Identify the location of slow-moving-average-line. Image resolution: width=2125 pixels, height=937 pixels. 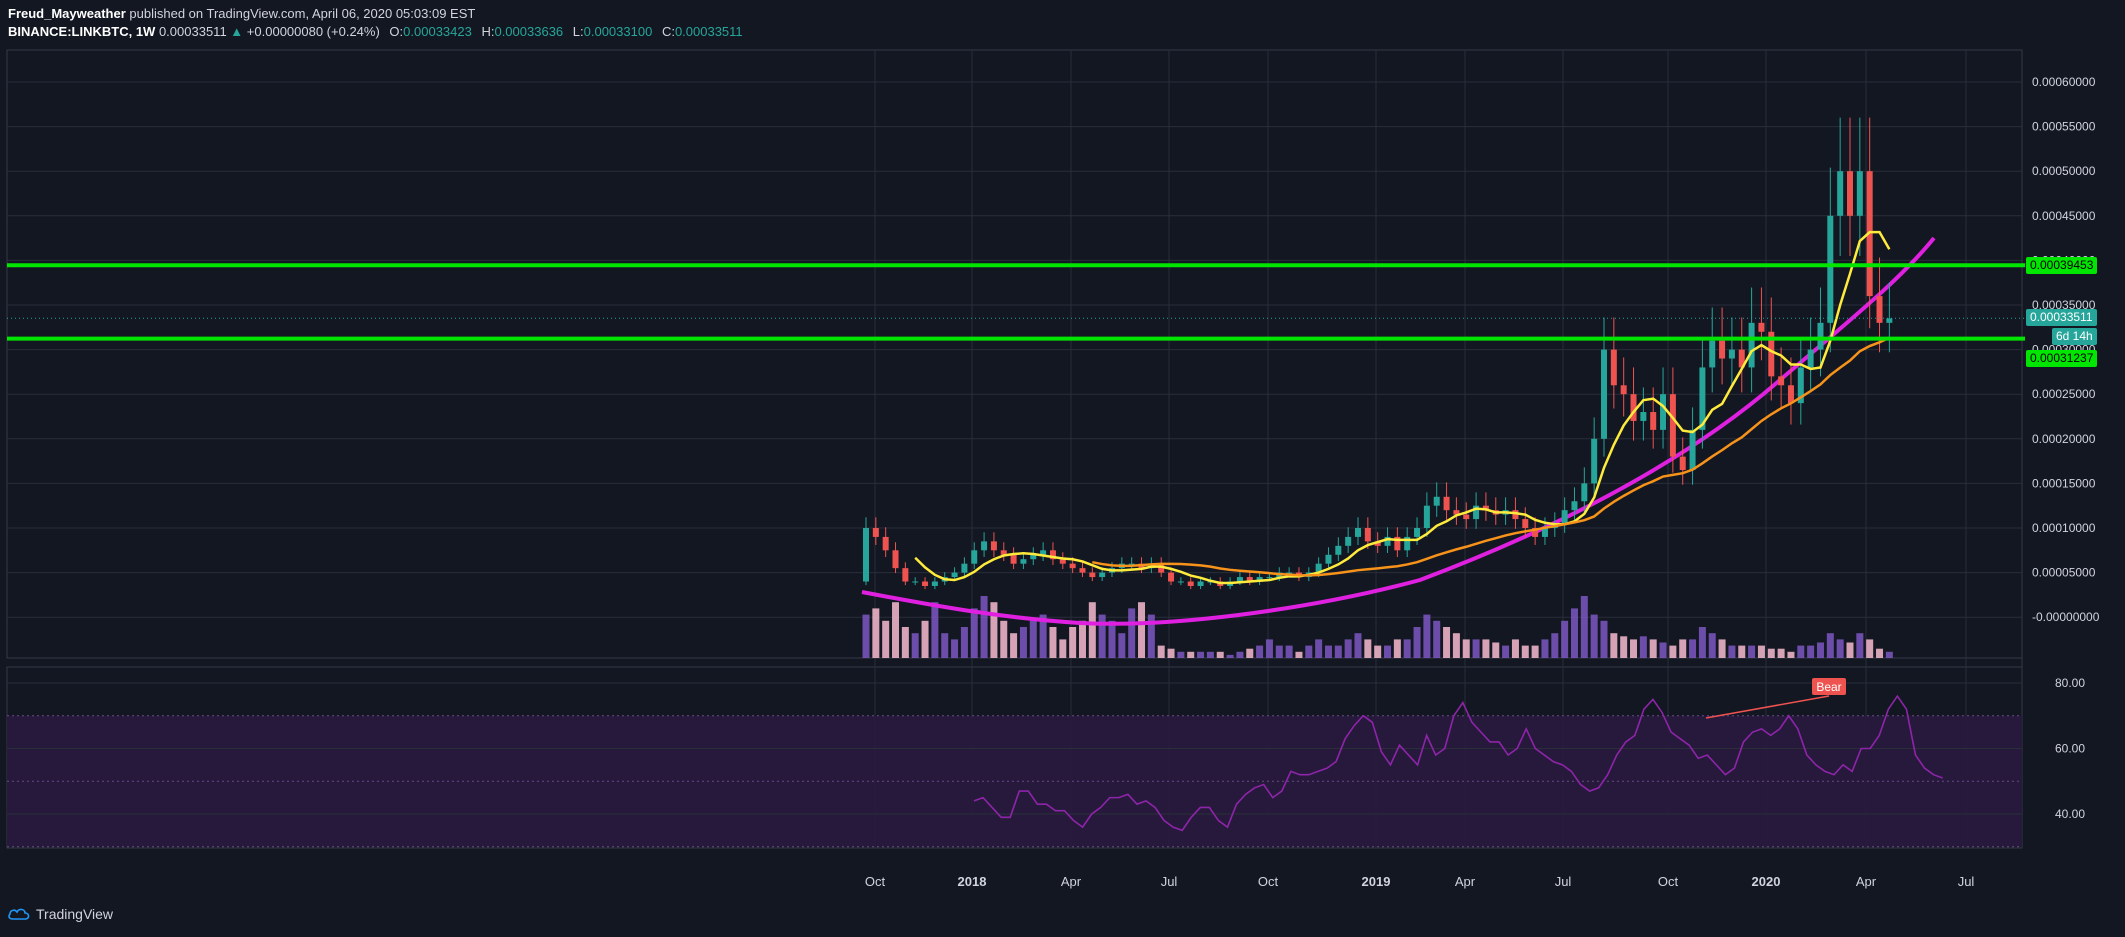
(1491, 456).